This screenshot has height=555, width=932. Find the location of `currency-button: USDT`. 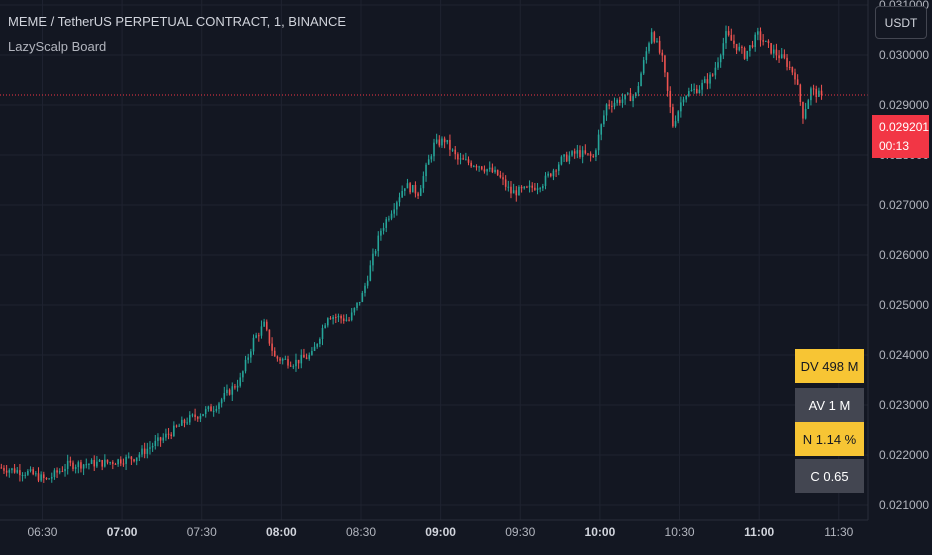

currency-button: USDT is located at coordinates (901, 22).